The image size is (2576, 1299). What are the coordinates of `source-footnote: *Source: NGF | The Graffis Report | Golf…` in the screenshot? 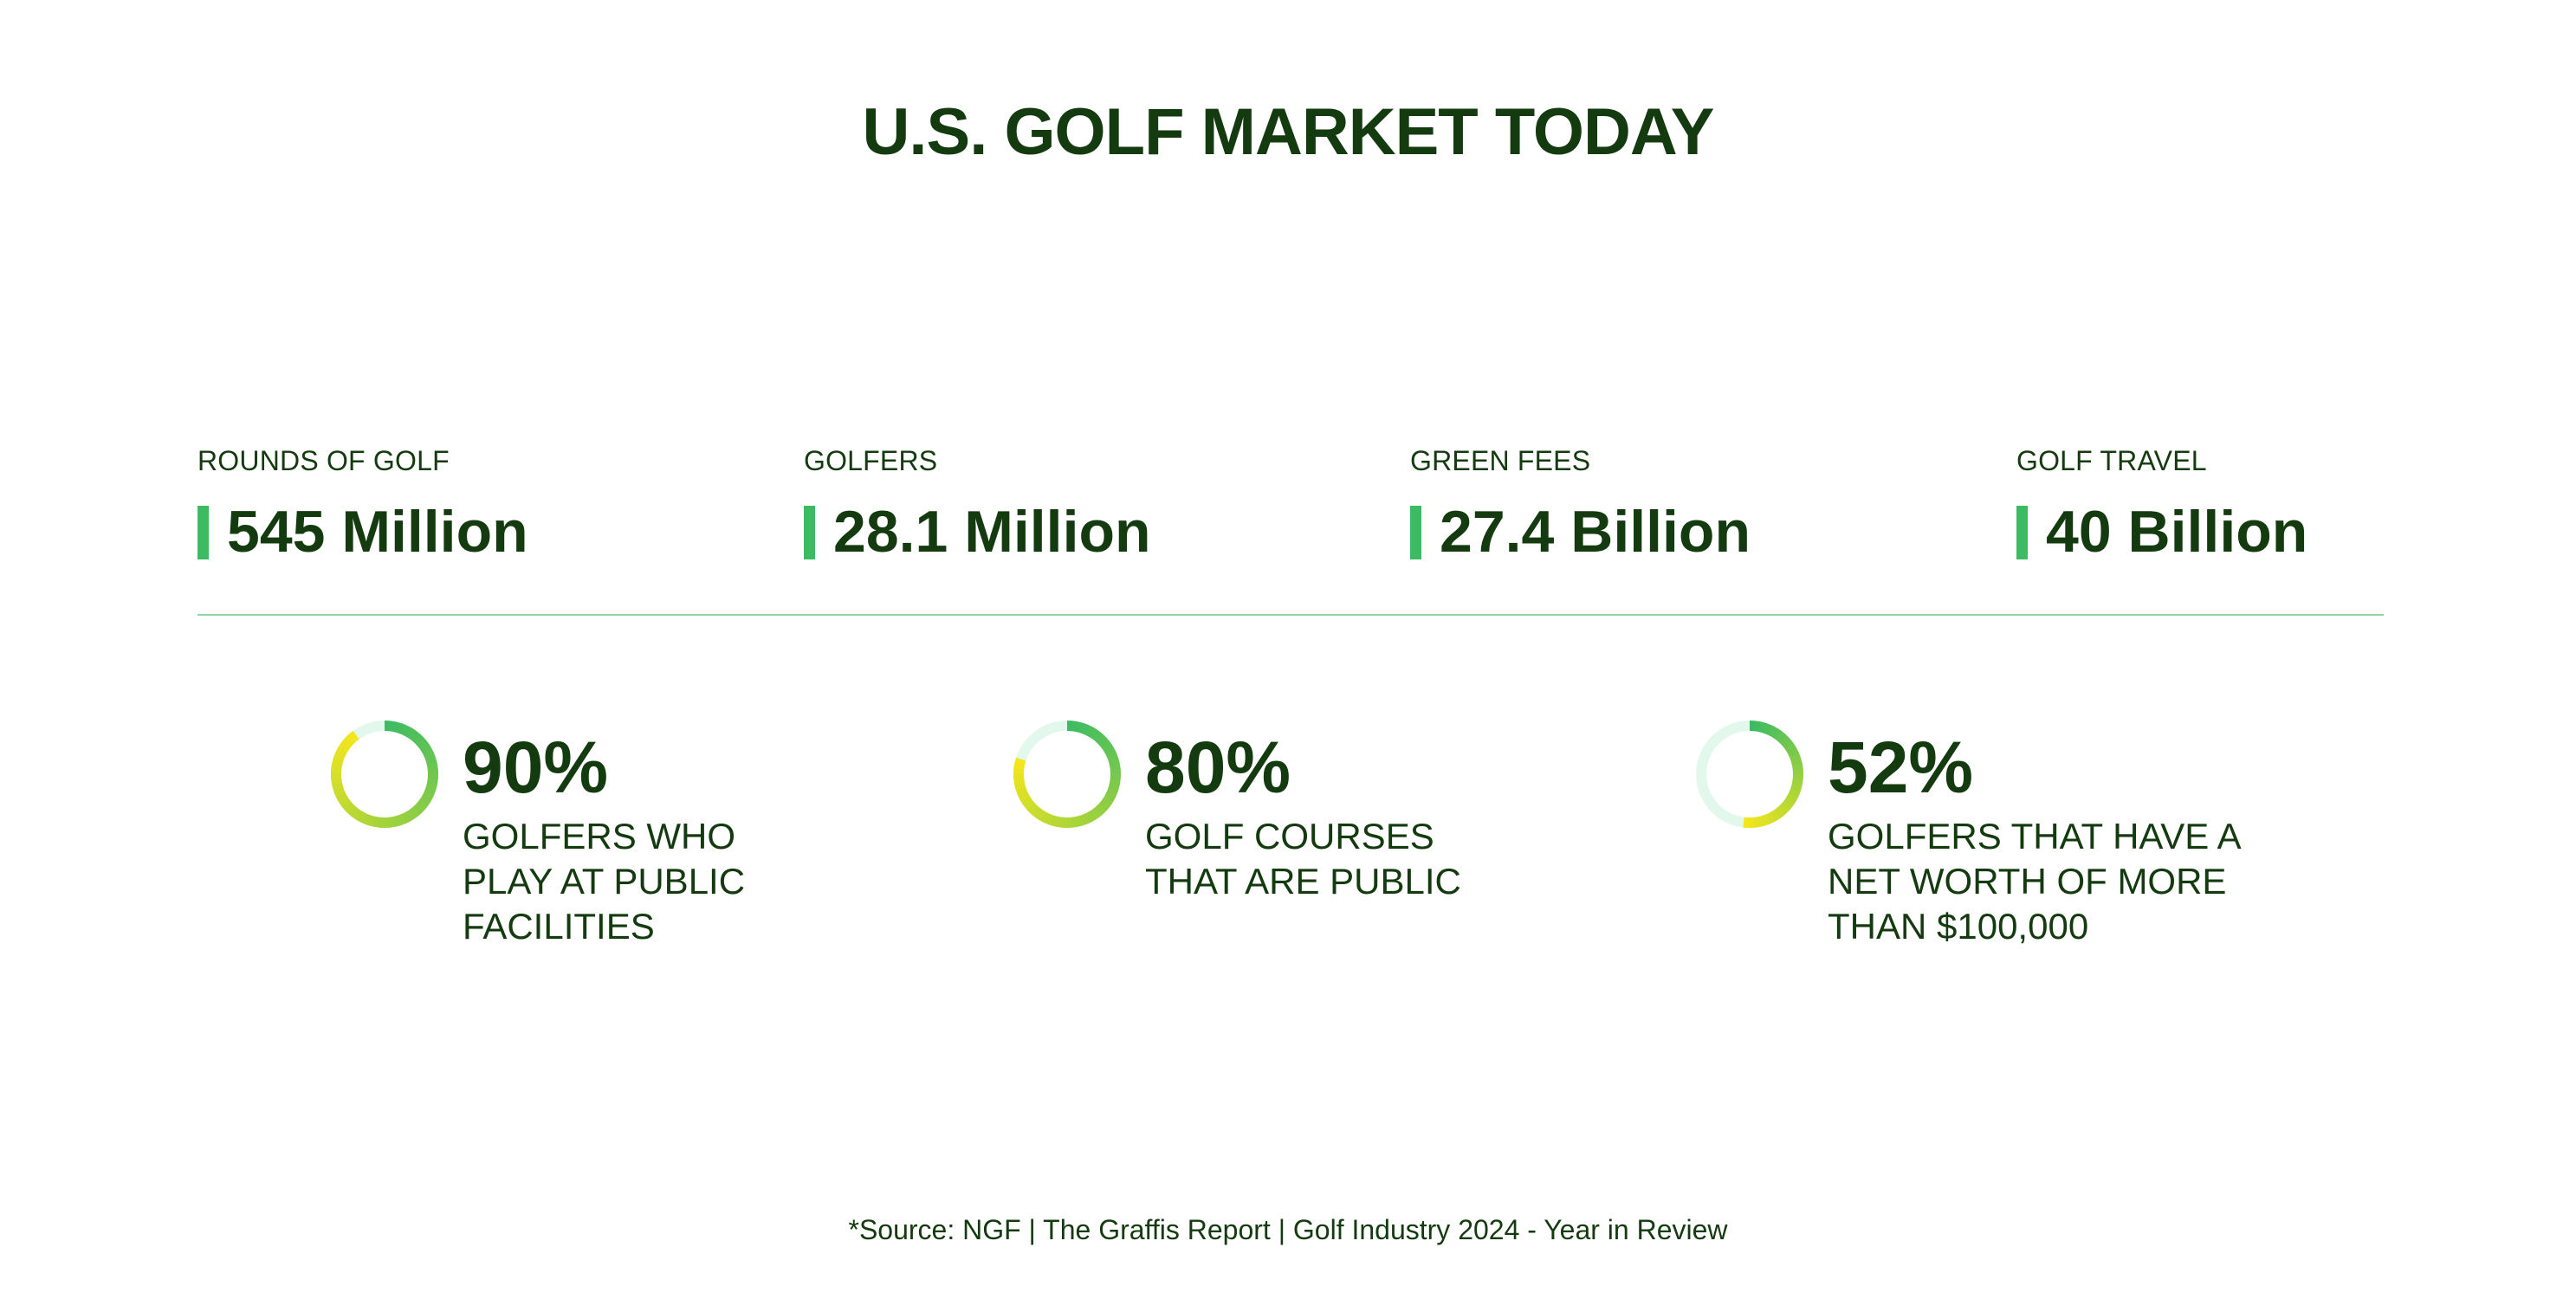 It's located at (1288, 1229).